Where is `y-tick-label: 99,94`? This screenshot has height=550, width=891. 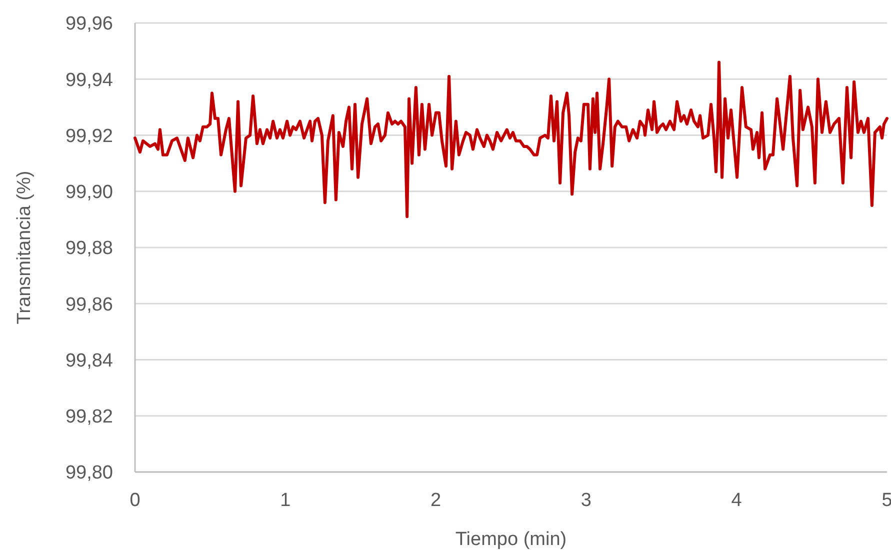
y-tick-label: 99,94 is located at coordinates (89, 80).